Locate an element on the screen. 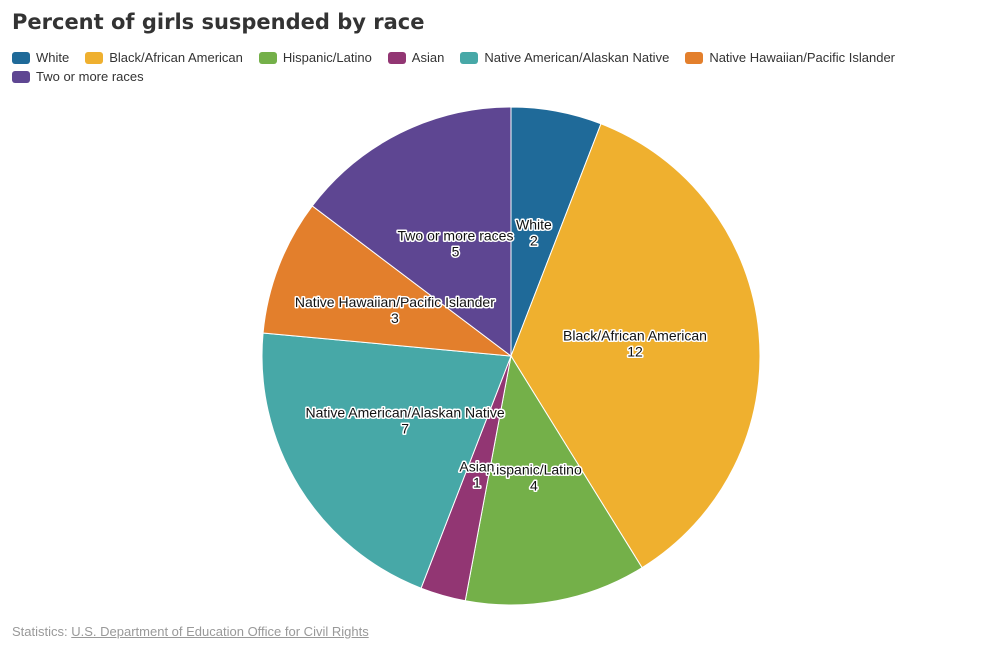 The width and height of the screenshot is (986, 649). slice-value-black-african-american: 12 is located at coordinates (635, 352).